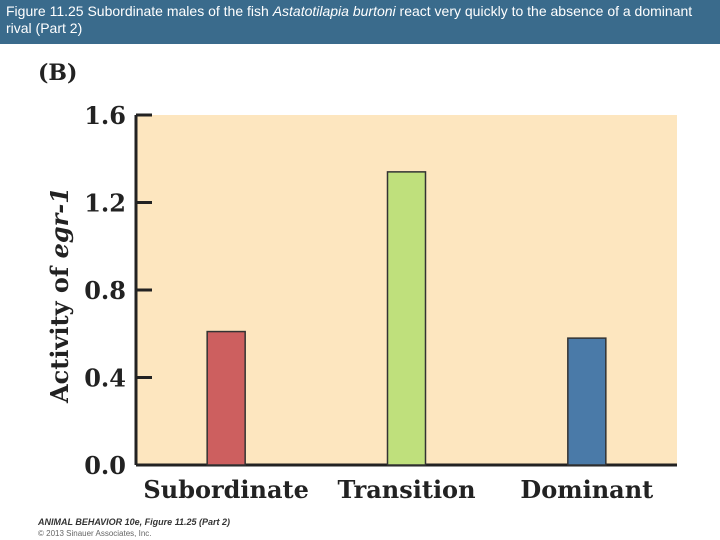 Image resolution: width=720 pixels, height=540 pixels. I want to click on y-tick-label: 0.0, so click(105, 465).